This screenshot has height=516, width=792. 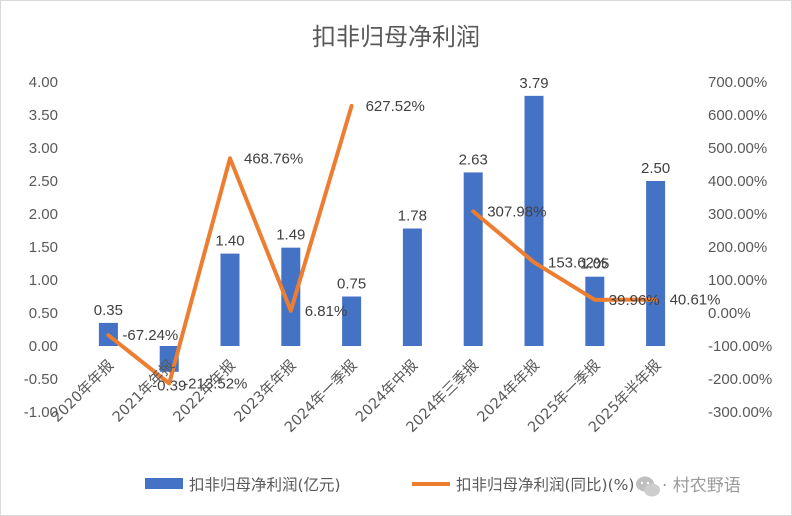 What do you see at coordinates (326, 311) in the screenshot?
I see `line-value-label: 6.81%` at bounding box center [326, 311].